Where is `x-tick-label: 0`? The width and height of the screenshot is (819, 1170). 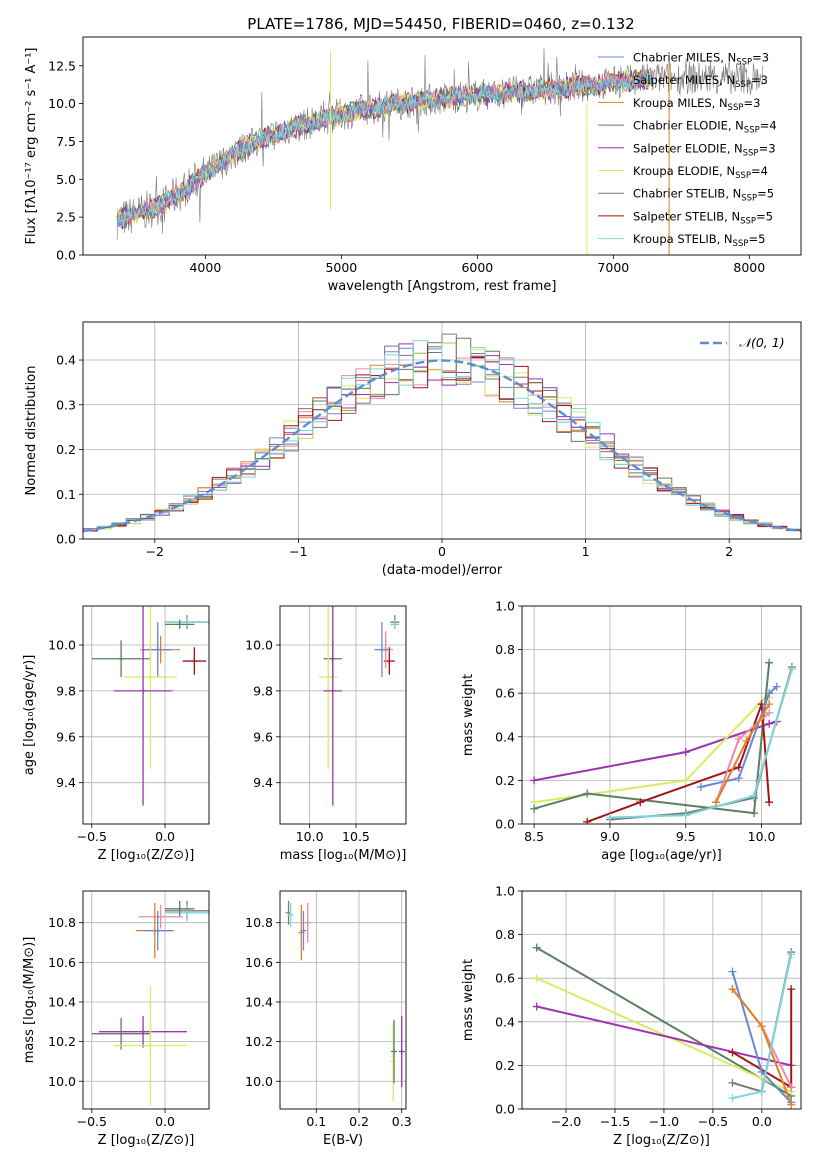 x-tick-label: 0 is located at coordinates (442, 551).